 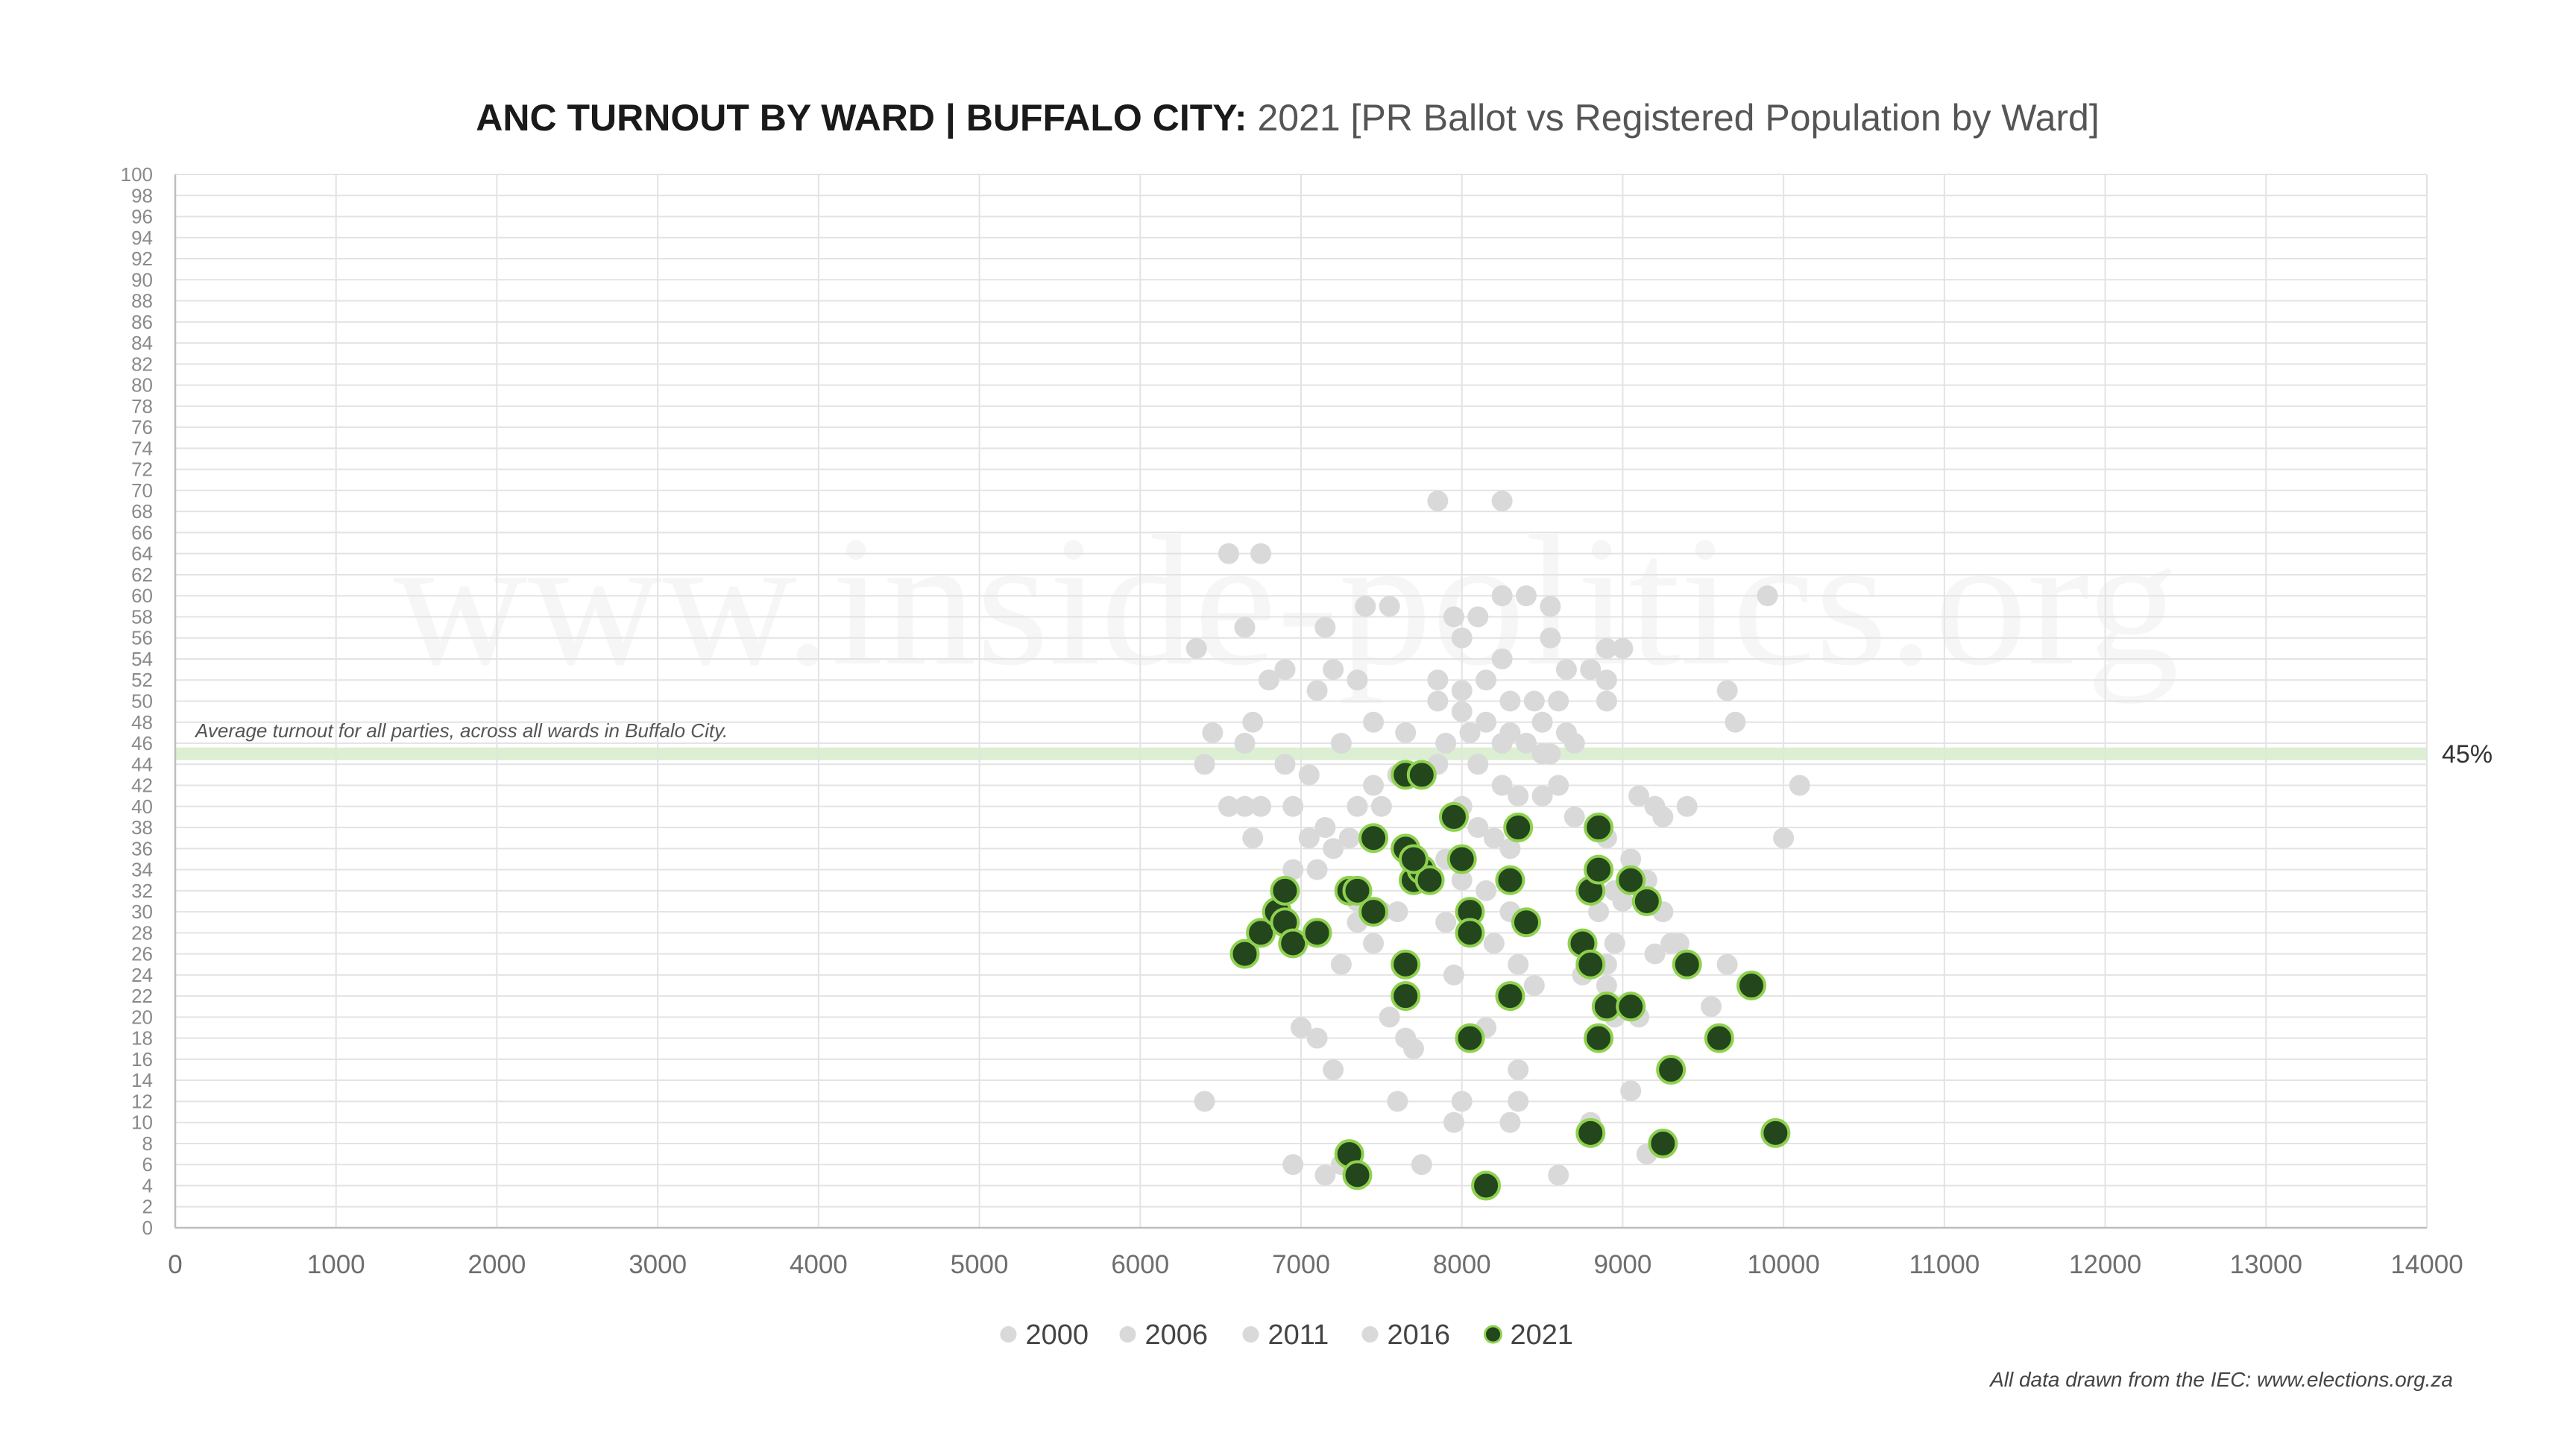 What do you see at coordinates (1462, 1265) in the screenshot?
I see `x-tick-label: 8000` at bounding box center [1462, 1265].